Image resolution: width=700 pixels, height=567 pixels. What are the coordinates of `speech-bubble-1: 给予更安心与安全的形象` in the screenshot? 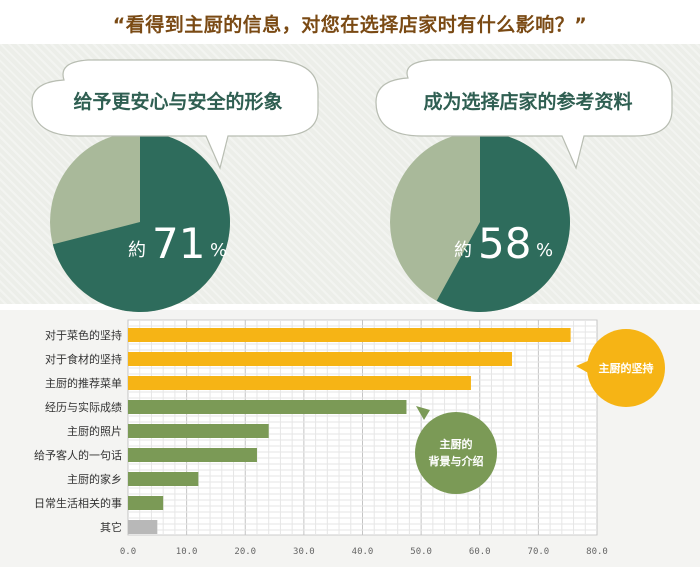 It's located at (175, 114).